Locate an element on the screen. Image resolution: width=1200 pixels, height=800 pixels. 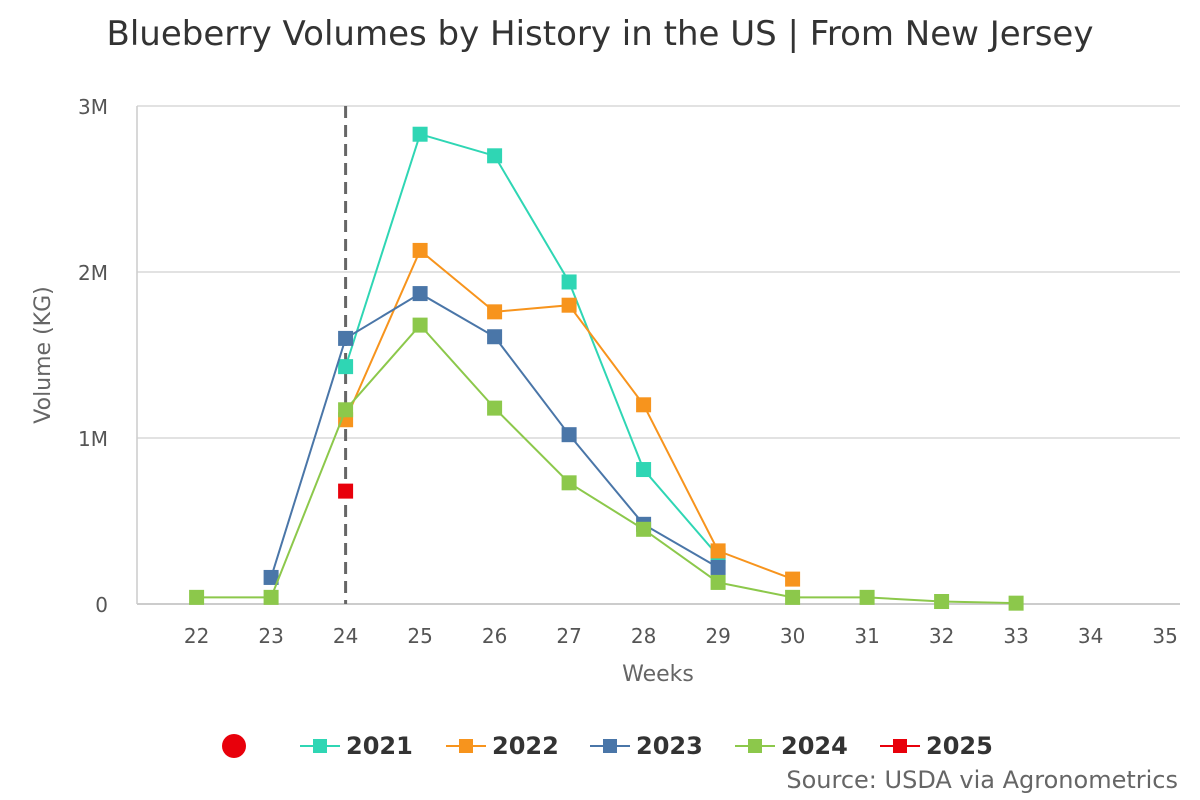
x-tick-label: 23 is located at coordinates (270, 636).